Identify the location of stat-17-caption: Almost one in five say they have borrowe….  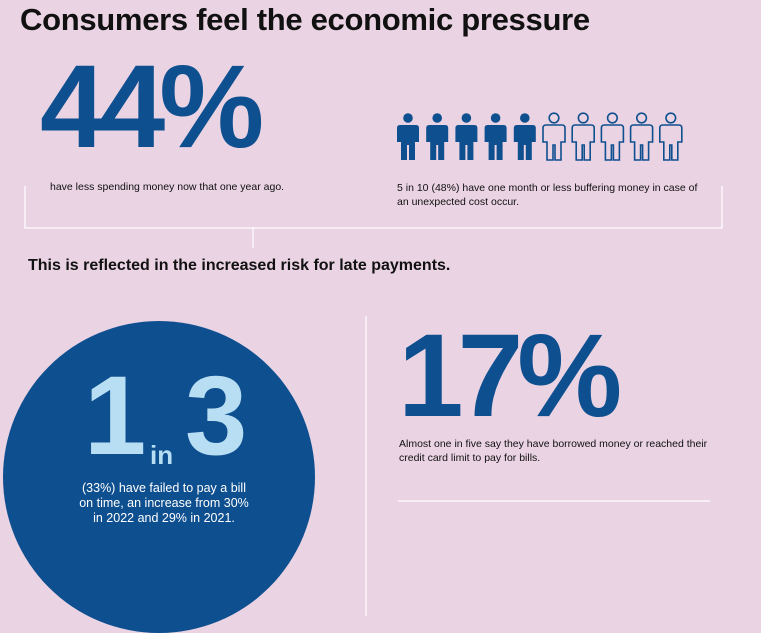
(553, 451).